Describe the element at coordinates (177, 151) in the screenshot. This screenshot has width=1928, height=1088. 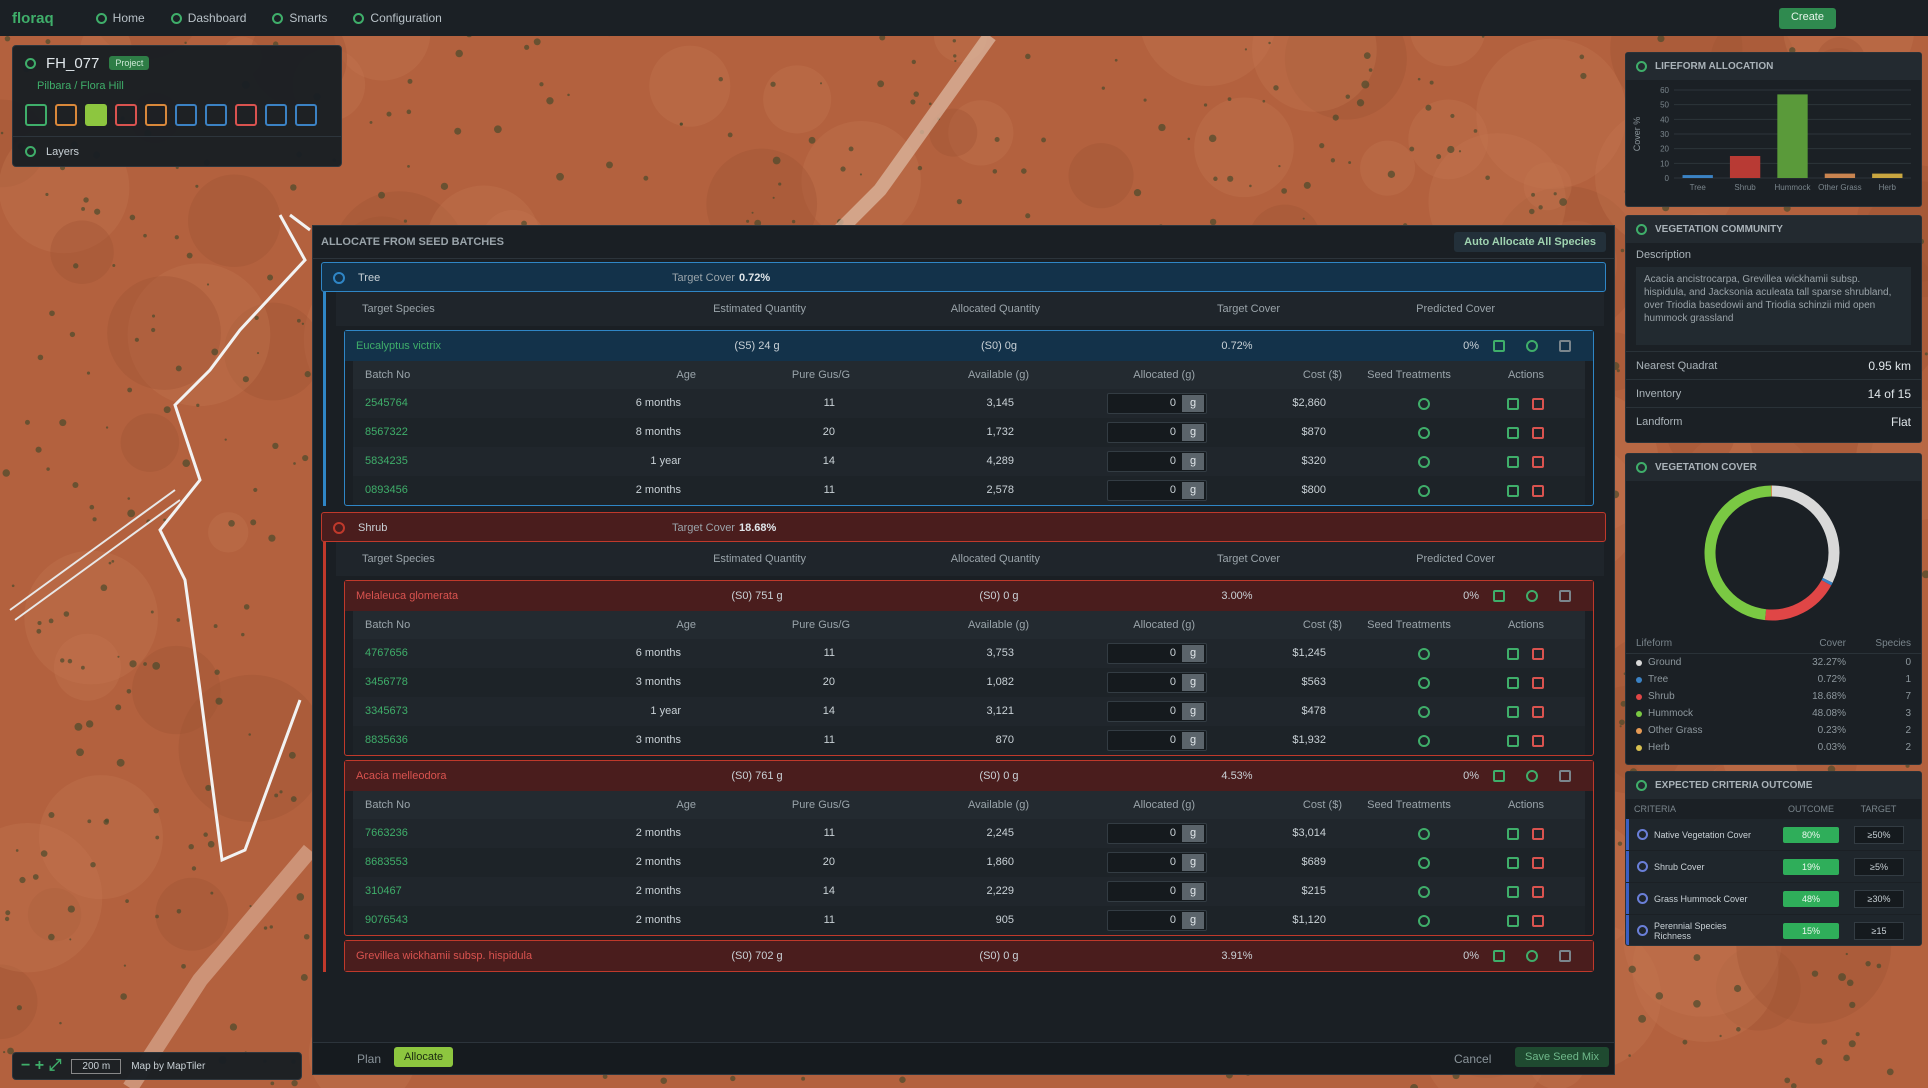
I see `layers-row: Layers` at that location.